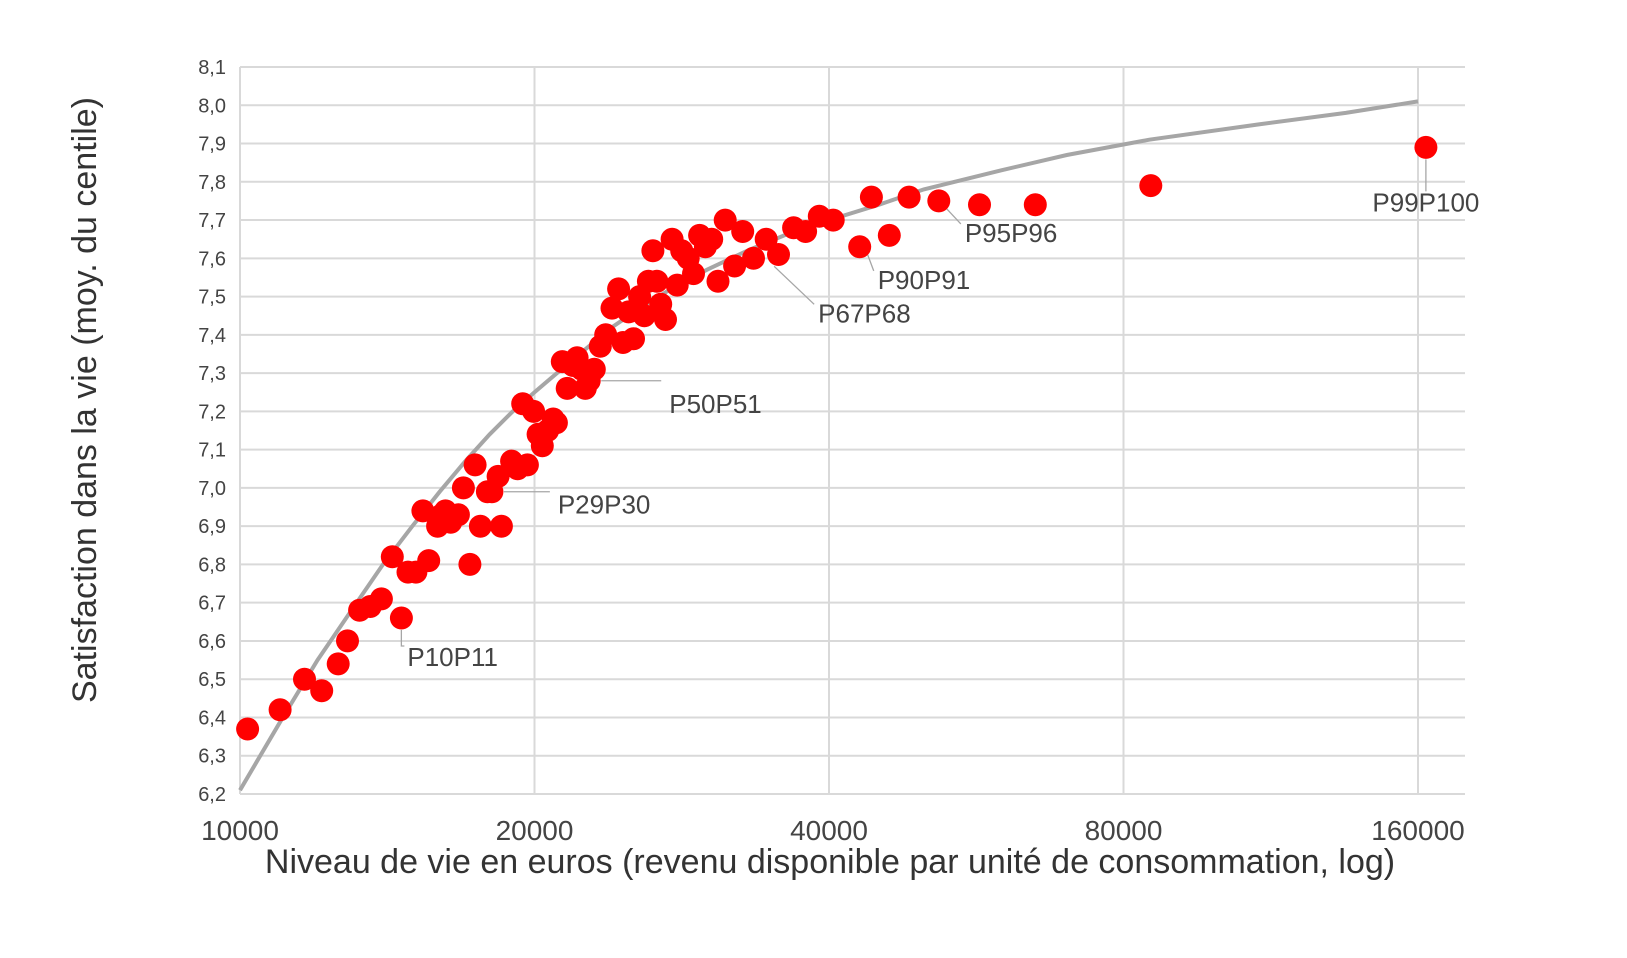 This screenshot has height=958, width=1627. What do you see at coordinates (212, 642) in the screenshot?
I see `y-tick-label: 6,6` at bounding box center [212, 642].